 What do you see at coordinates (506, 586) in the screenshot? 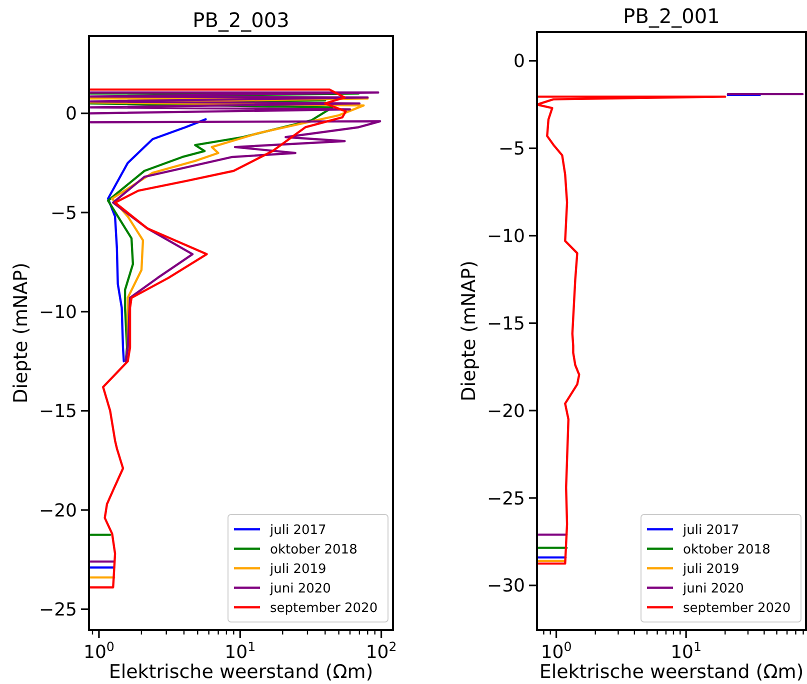
I see `y-tick-label: −30` at bounding box center [506, 586].